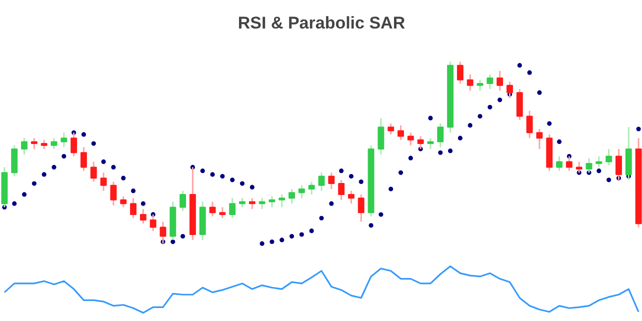  Describe the element at coordinates (322, 23) in the screenshot. I see `chart-title: RSI & Parabolic SAR` at that location.